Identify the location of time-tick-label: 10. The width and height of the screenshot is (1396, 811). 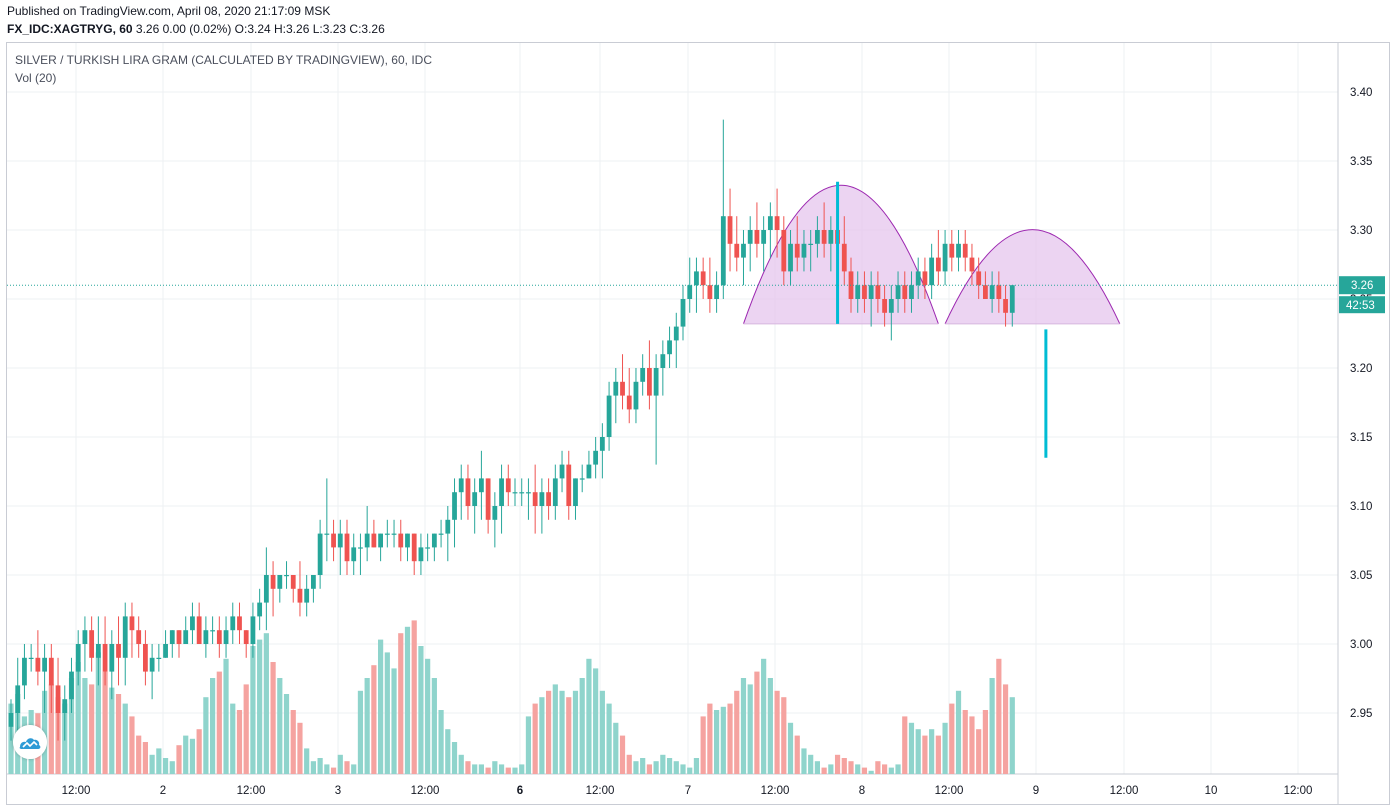
(1211, 791).